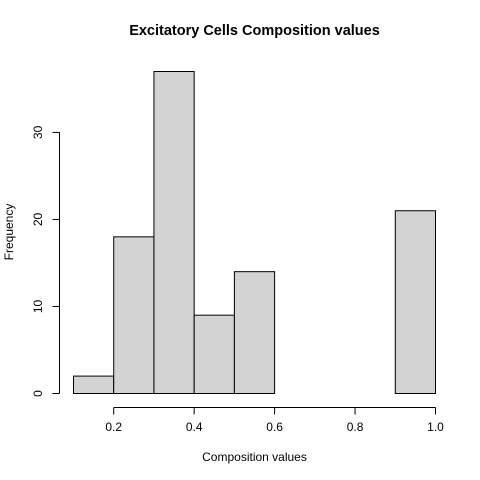 Image resolution: width=480 pixels, height=480 pixels. I want to click on chart-title: Excitatory Cells Composition values, so click(254, 31).